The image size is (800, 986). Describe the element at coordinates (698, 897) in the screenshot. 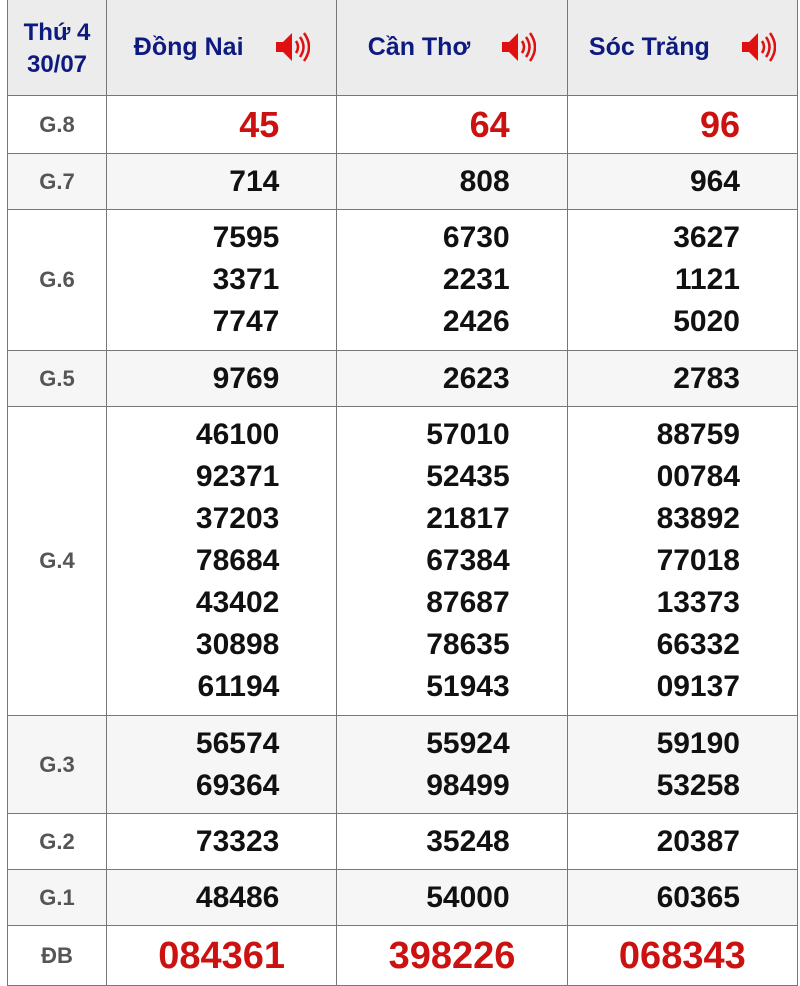

I see `prize-number: 60365` at that location.